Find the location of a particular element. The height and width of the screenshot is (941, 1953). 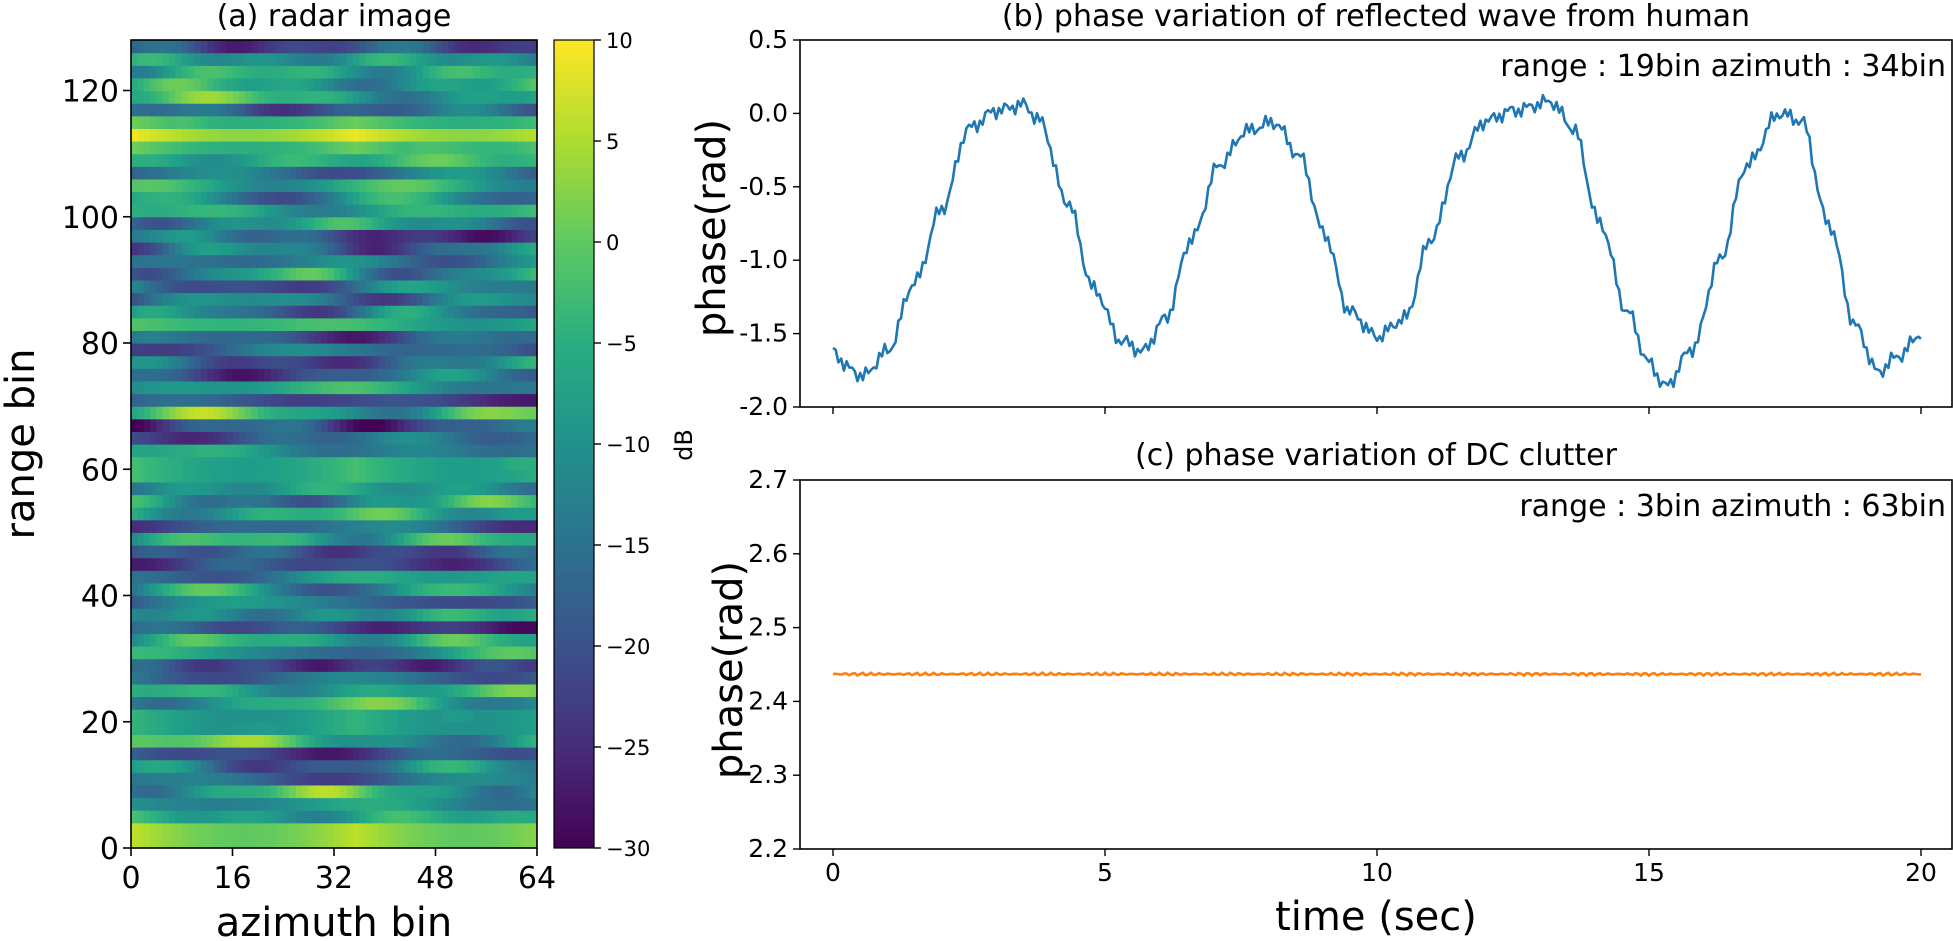

y-tick-label: 100 is located at coordinates (90, 218).